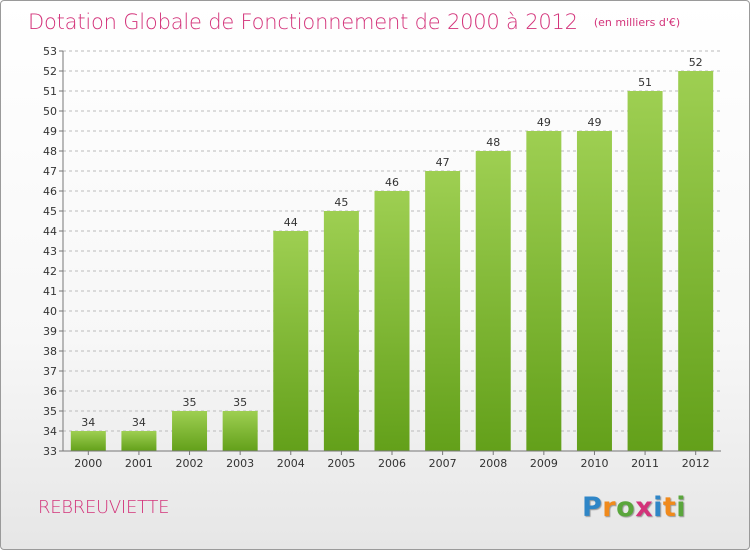 The image size is (750, 550). What do you see at coordinates (493, 142) in the screenshot?
I see `bar-value-label: 48` at bounding box center [493, 142].